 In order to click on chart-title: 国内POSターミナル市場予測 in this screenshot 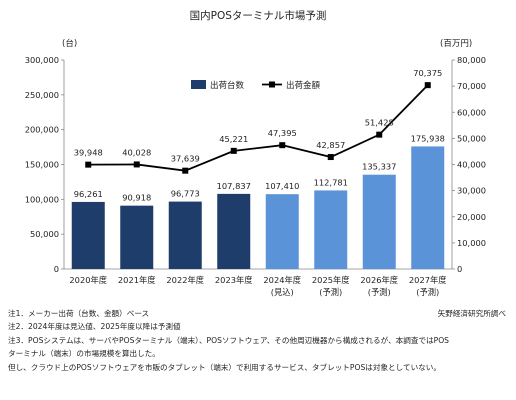, I will do `click(258, 15)`.